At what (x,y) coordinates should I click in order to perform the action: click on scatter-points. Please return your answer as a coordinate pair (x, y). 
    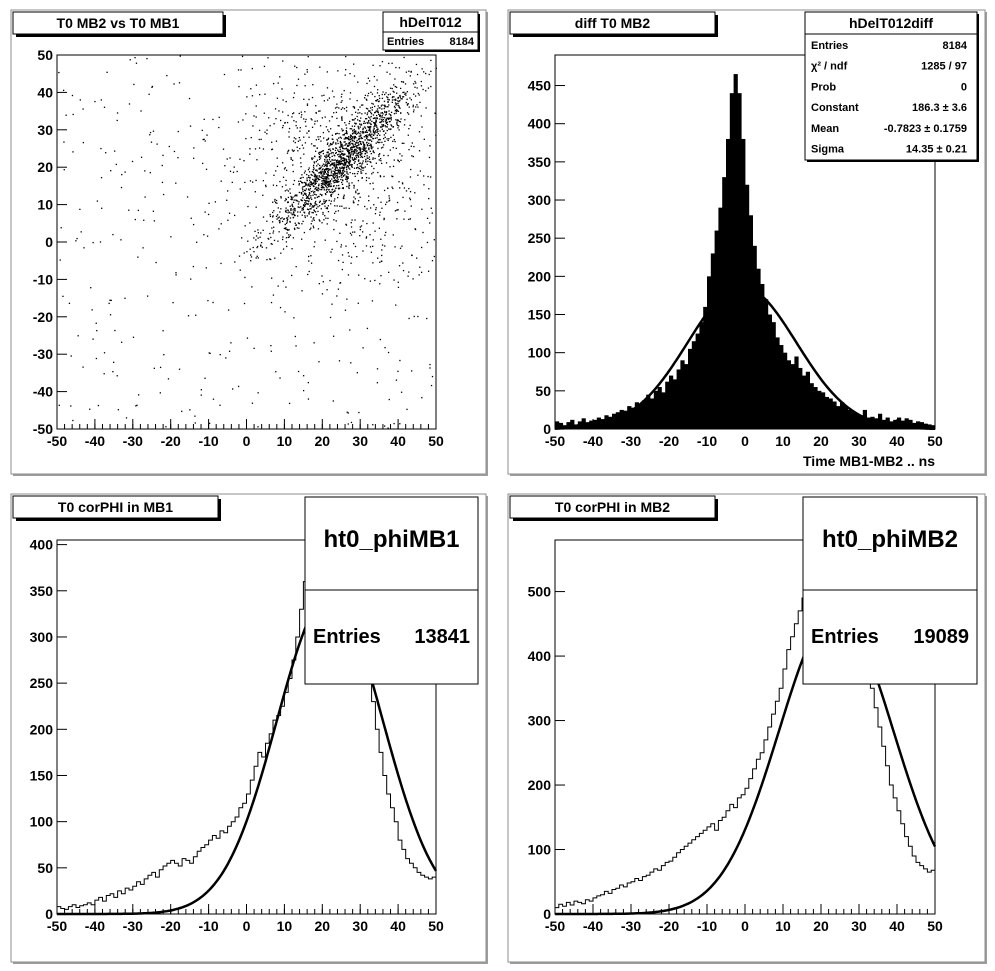
    Looking at the image, I should click on (247, 242).